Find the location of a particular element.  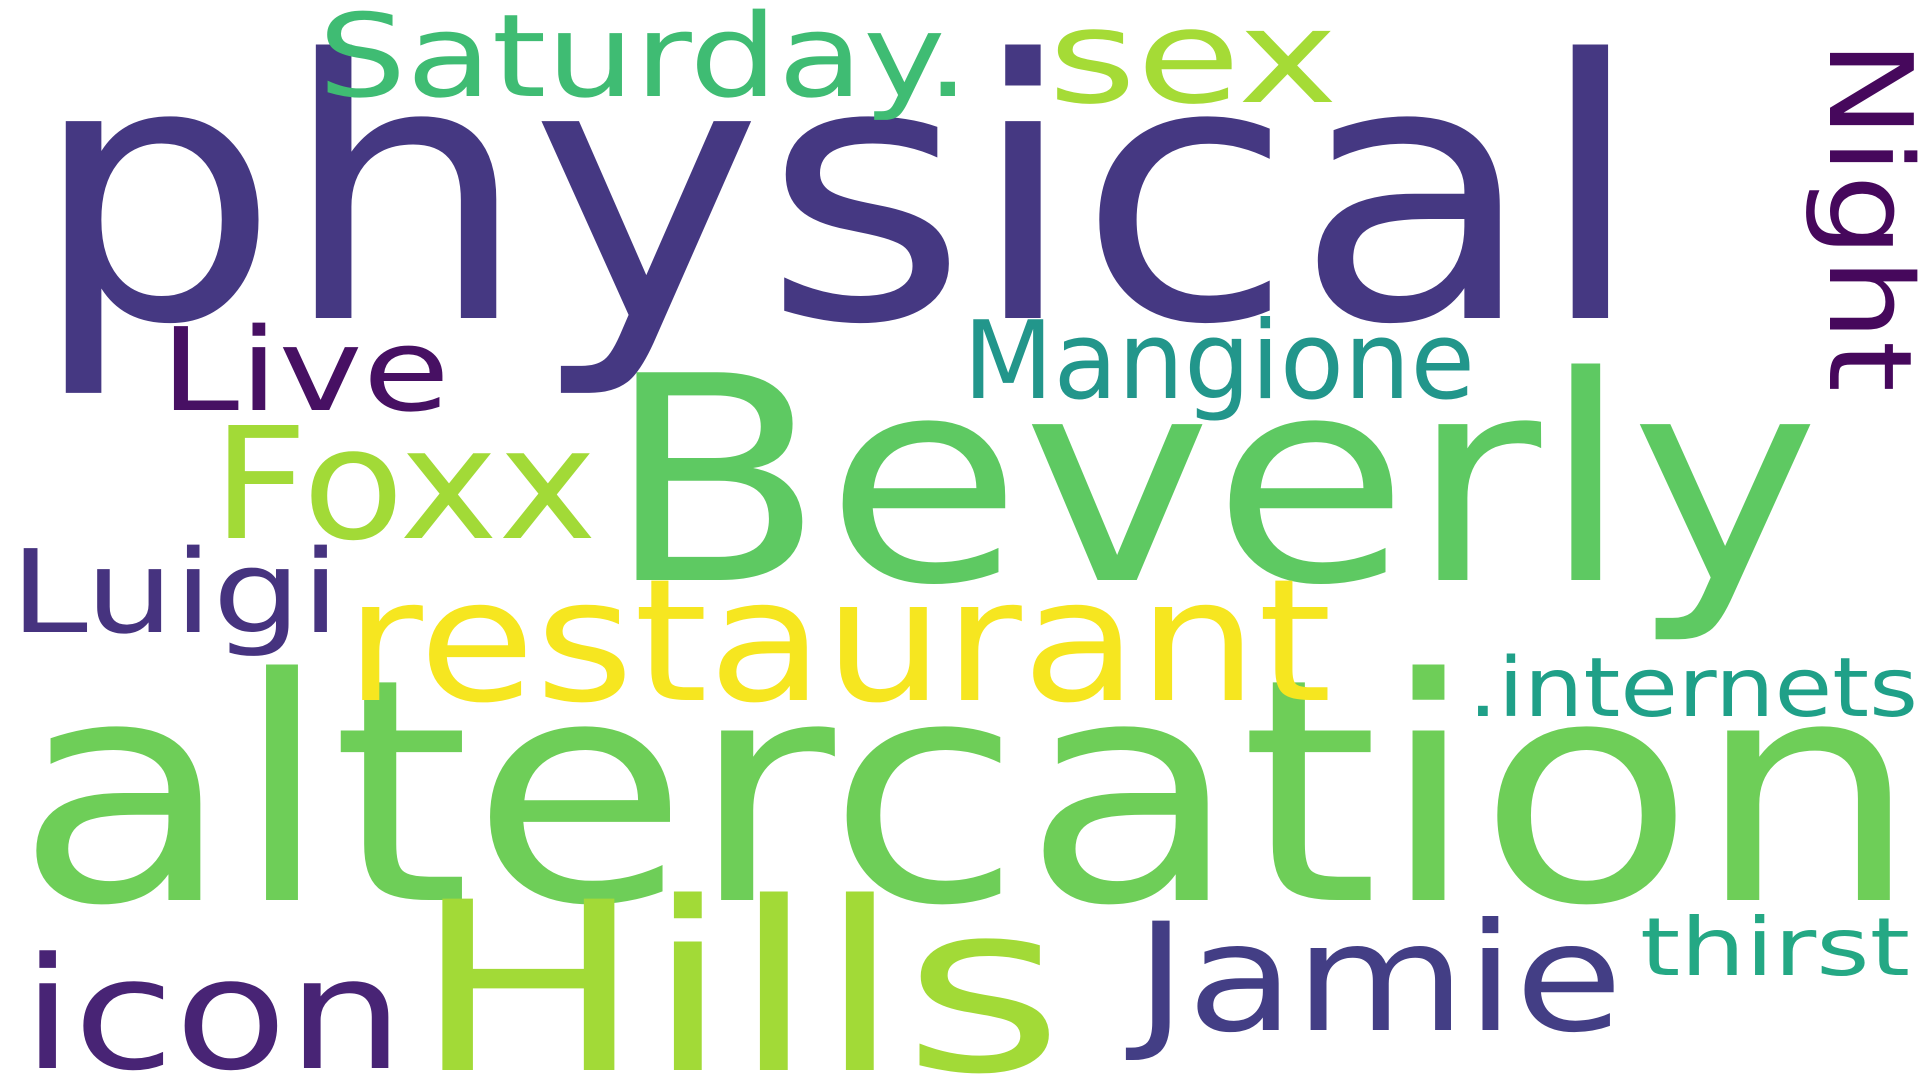

word-hills: Hills is located at coordinates (738, 966).